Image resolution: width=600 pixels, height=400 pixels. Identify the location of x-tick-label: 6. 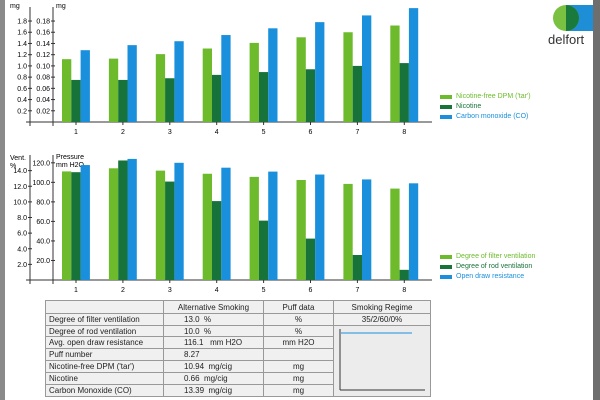
(311, 132).